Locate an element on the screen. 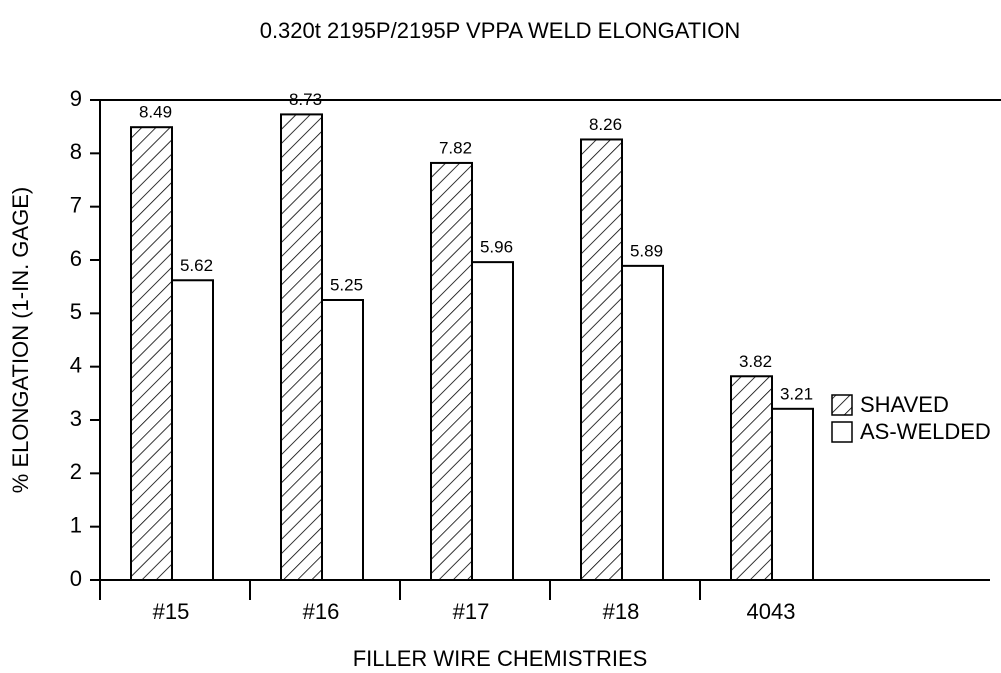 This screenshot has width=1001, height=673. x-tick-label: 4043 is located at coordinates (771, 611).